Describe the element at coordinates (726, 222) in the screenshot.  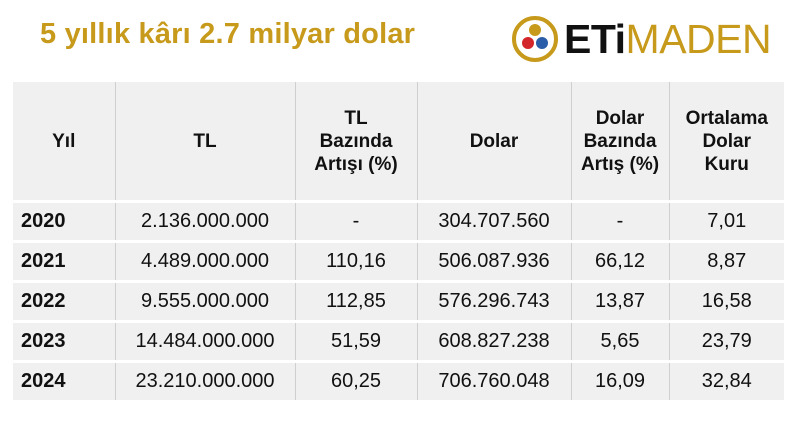
I see `cell-avg-rate: 7,01` at that location.